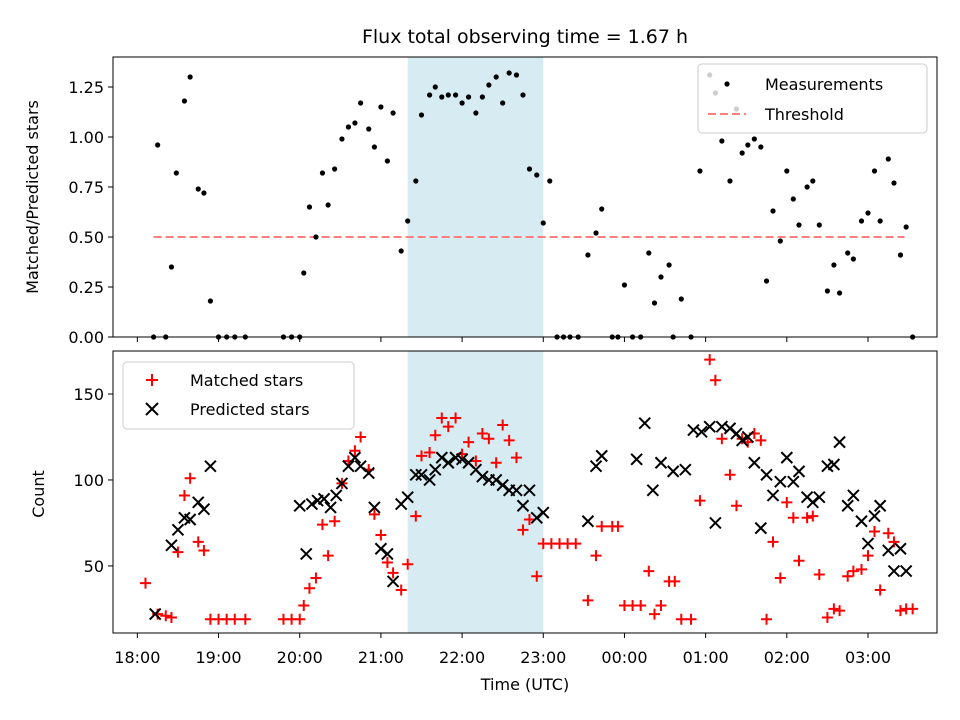 The height and width of the screenshot is (720, 960). What do you see at coordinates (32, 197) in the screenshot?
I see `top-y-axis-label: Matched/Predicted stars` at bounding box center [32, 197].